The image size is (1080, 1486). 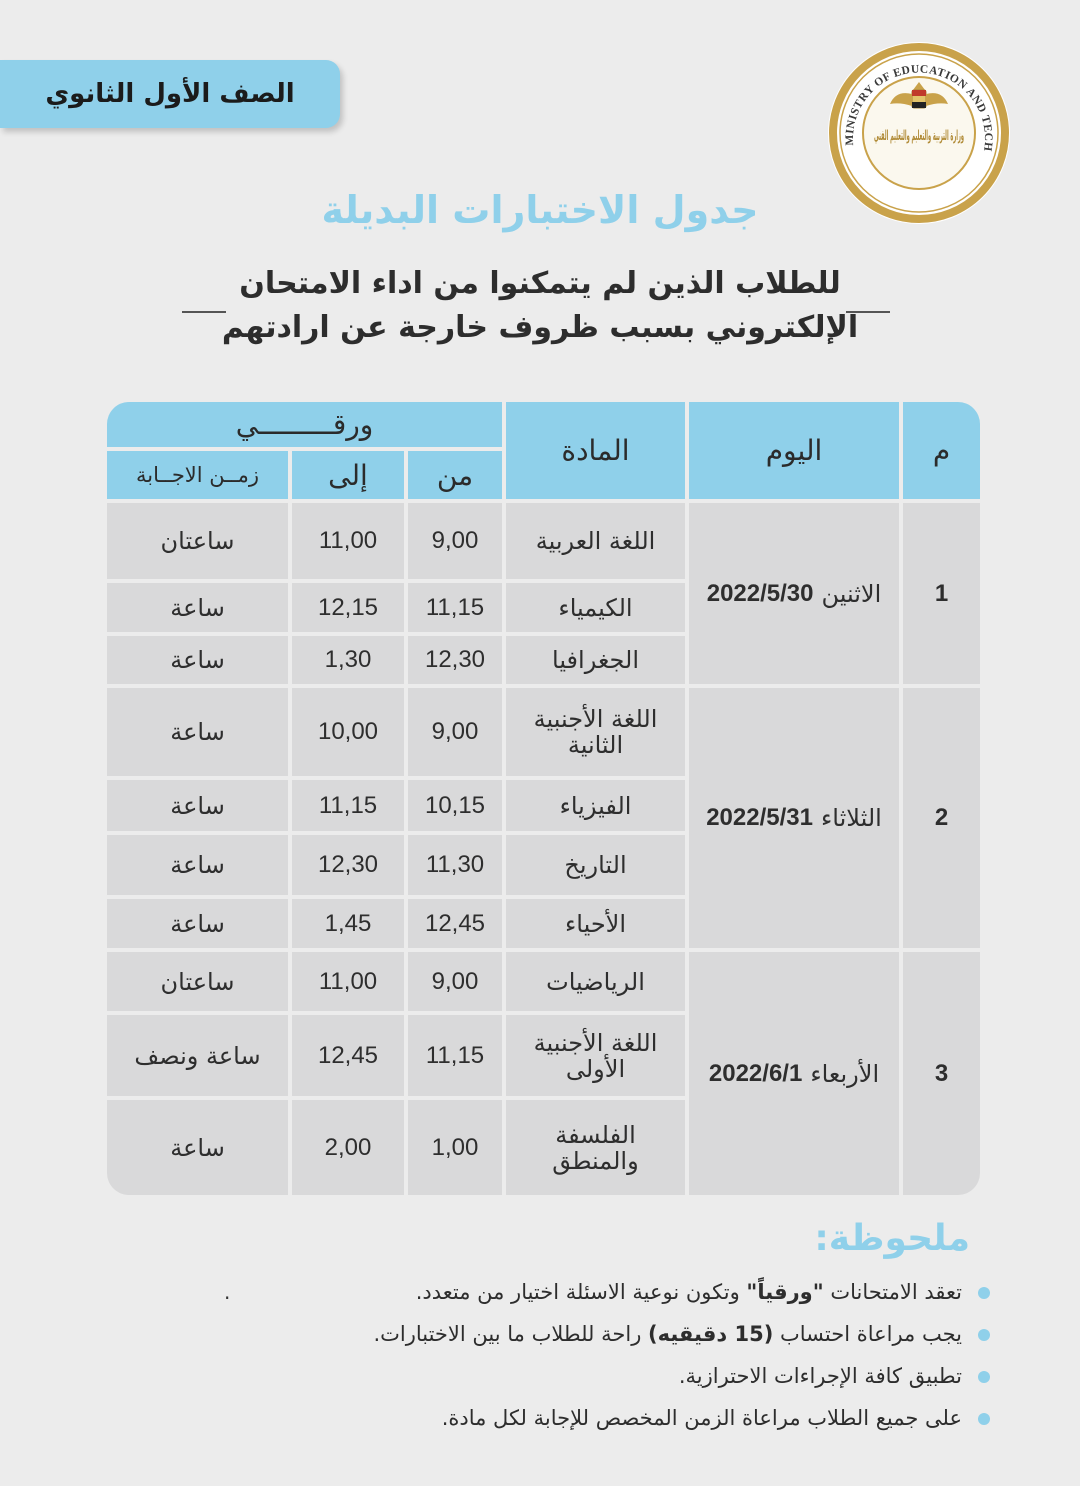 What do you see at coordinates (455, 805) in the screenshot?
I see `from-cell: 10,15` at bounding box center [455, 805].